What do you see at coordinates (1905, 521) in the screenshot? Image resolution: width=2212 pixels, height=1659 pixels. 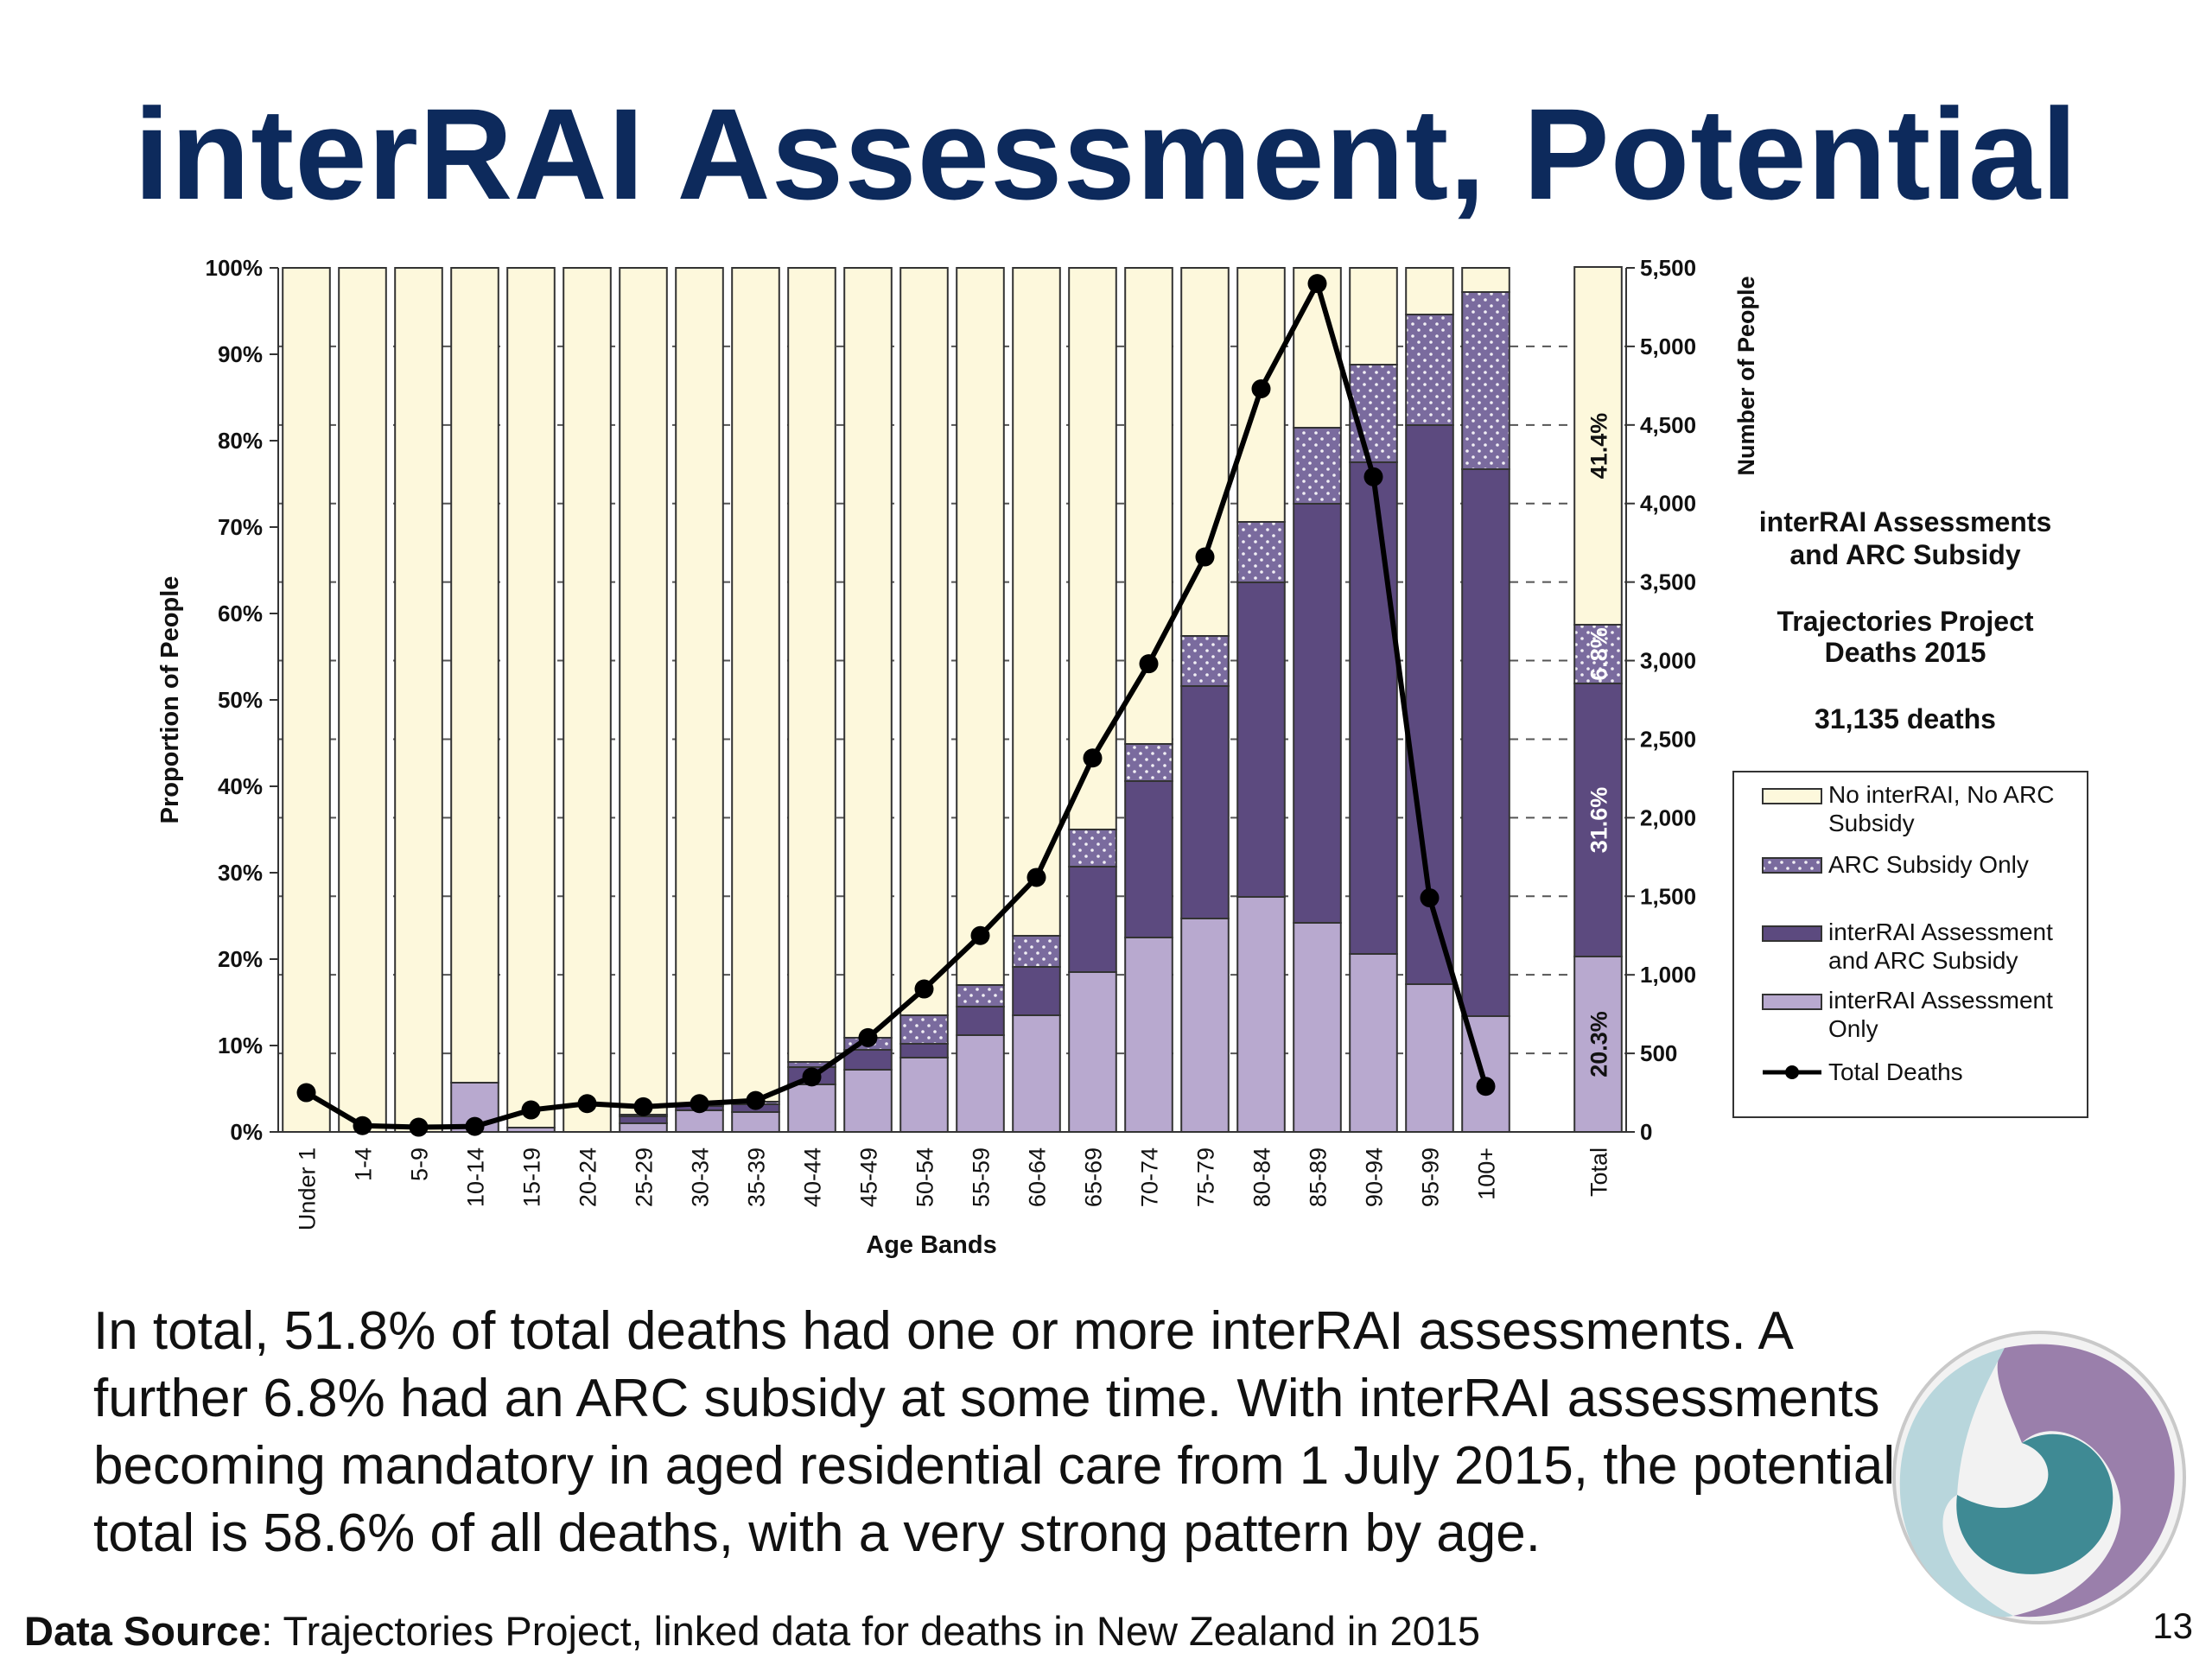 I see `info-title-line-1: interRAI Assessments` at bounding box center [1905, 521].